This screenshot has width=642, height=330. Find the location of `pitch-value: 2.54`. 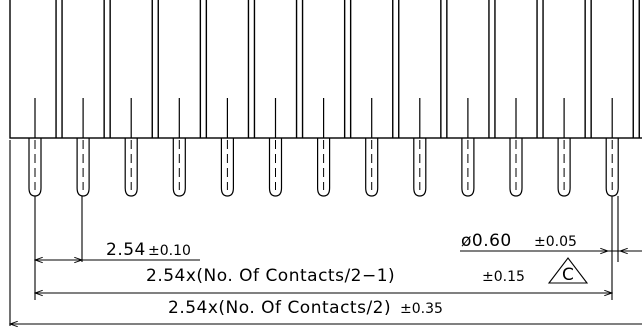

pitch-value: 2.54 is located at coordinates (126, 250).